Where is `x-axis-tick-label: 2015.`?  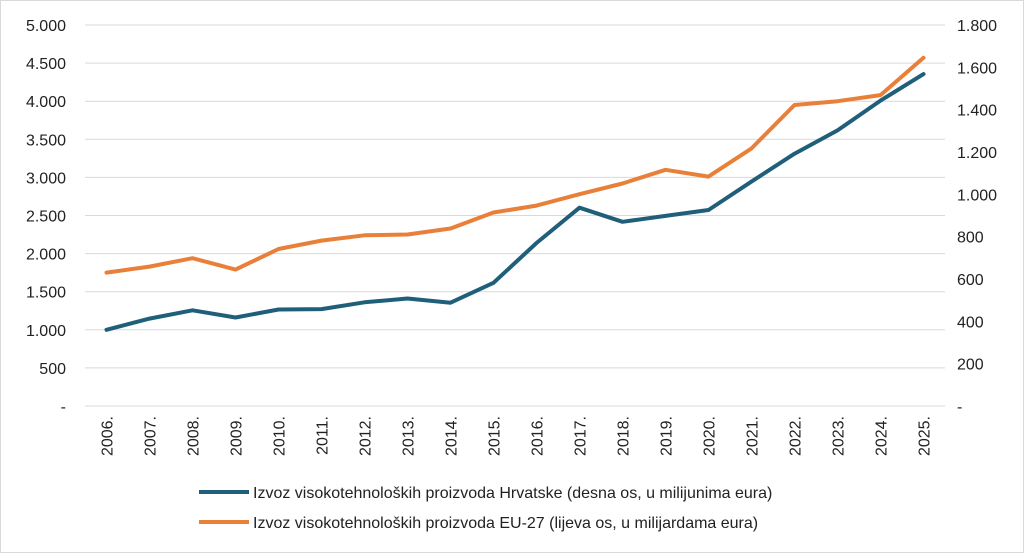 x-axis-tick-label: 2015. is located at coordinates (495, 436).